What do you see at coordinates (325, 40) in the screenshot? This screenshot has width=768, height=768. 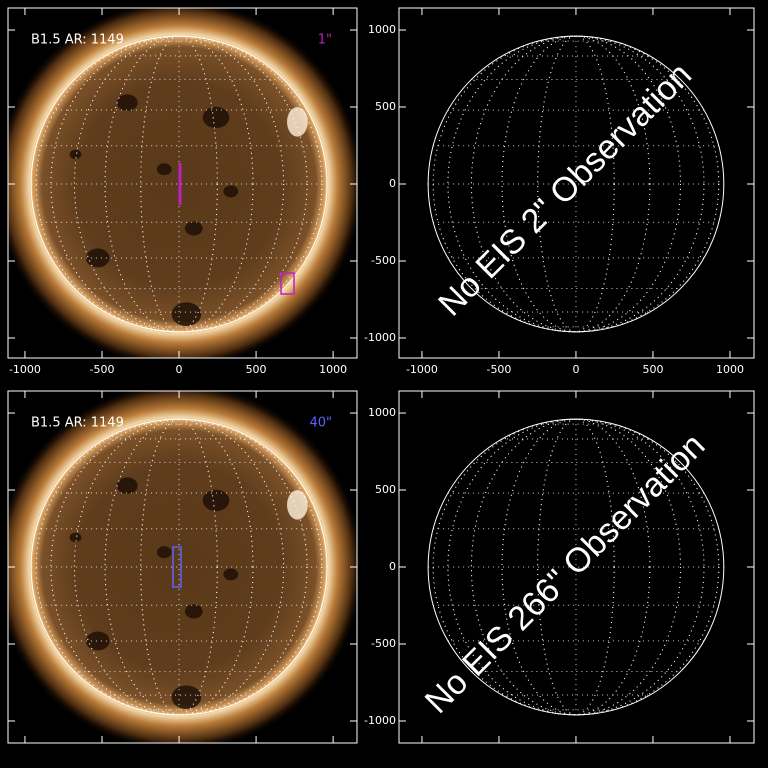 I see `scale-label: 1"` at bounding box center [325, 40].